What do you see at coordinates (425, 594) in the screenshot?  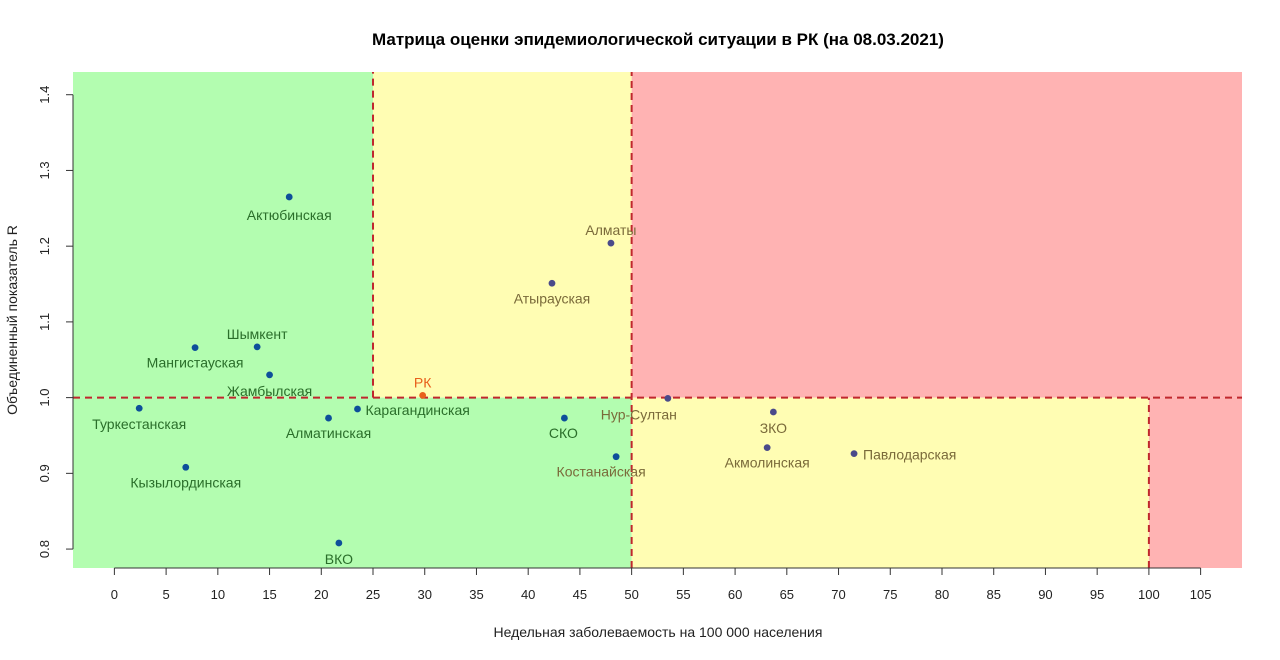 I see `x-tick-label-30: 30` at bounding box center [425, 594].